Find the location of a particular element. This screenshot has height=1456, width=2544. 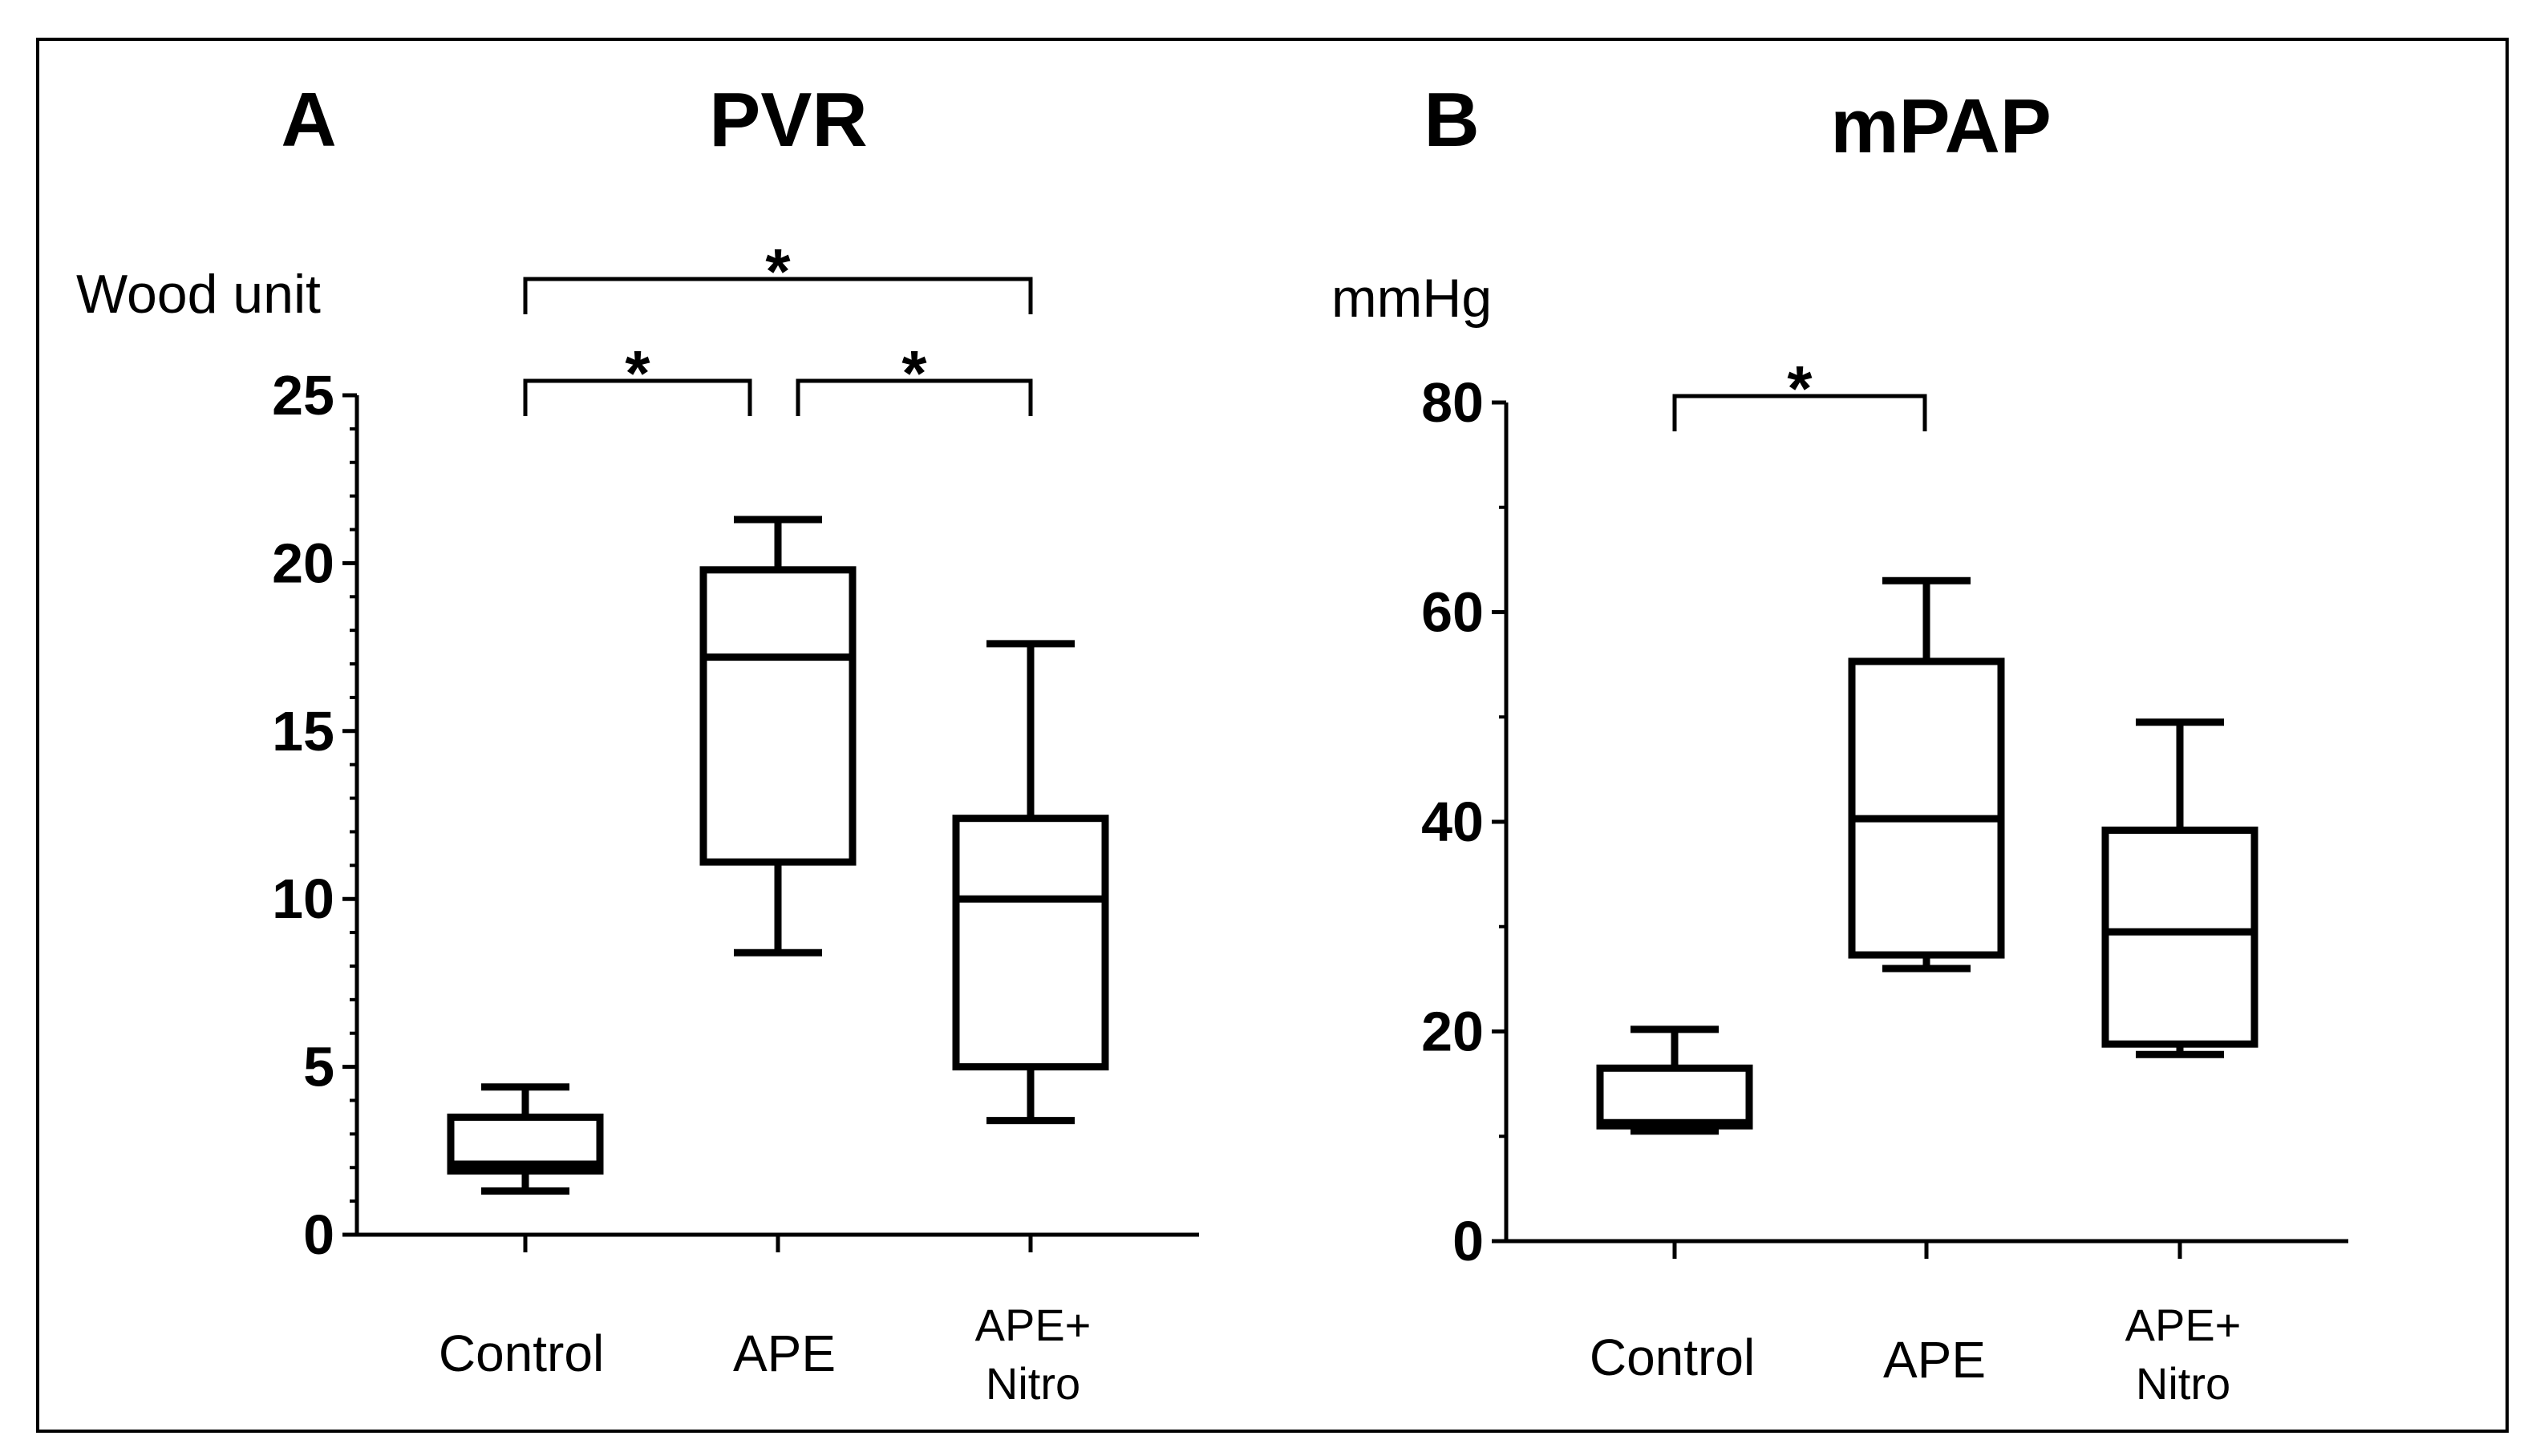

panel-a-x-labels: Control APE APE+ Nitro is located at coordinates (765, 1354).